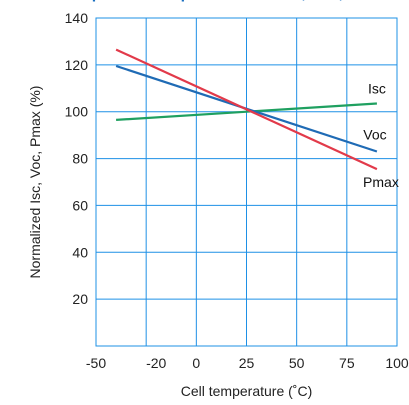  What do you see at coordinates (80, 159) in the screenshot?
I see `y-tick-label: 80` at bounding box center [80, 159].